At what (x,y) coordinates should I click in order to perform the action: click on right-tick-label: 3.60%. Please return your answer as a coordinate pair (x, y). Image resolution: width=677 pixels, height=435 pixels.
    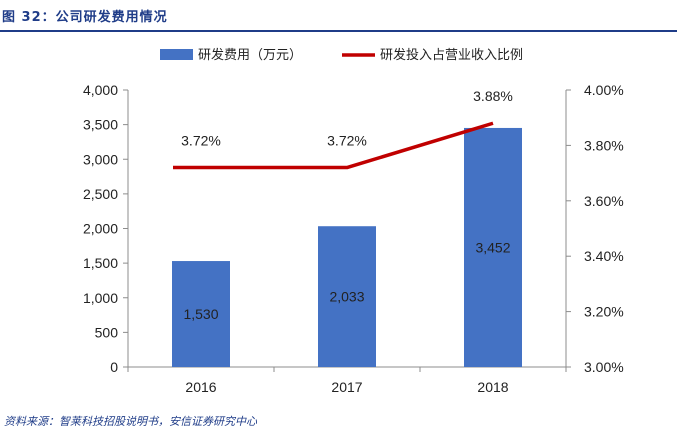
    Looking at the image, I should click on (604, 201).